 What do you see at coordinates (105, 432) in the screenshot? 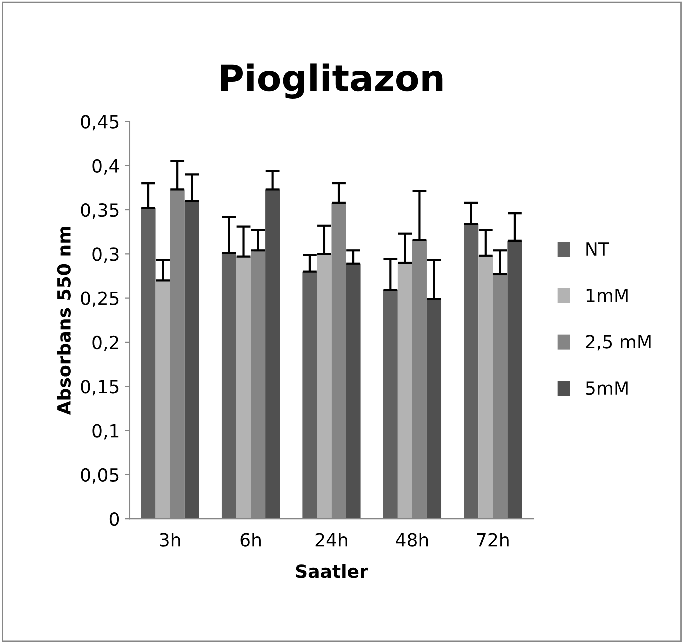
I see `y-tick-label: 0,1` at bounding box center [105, 432].